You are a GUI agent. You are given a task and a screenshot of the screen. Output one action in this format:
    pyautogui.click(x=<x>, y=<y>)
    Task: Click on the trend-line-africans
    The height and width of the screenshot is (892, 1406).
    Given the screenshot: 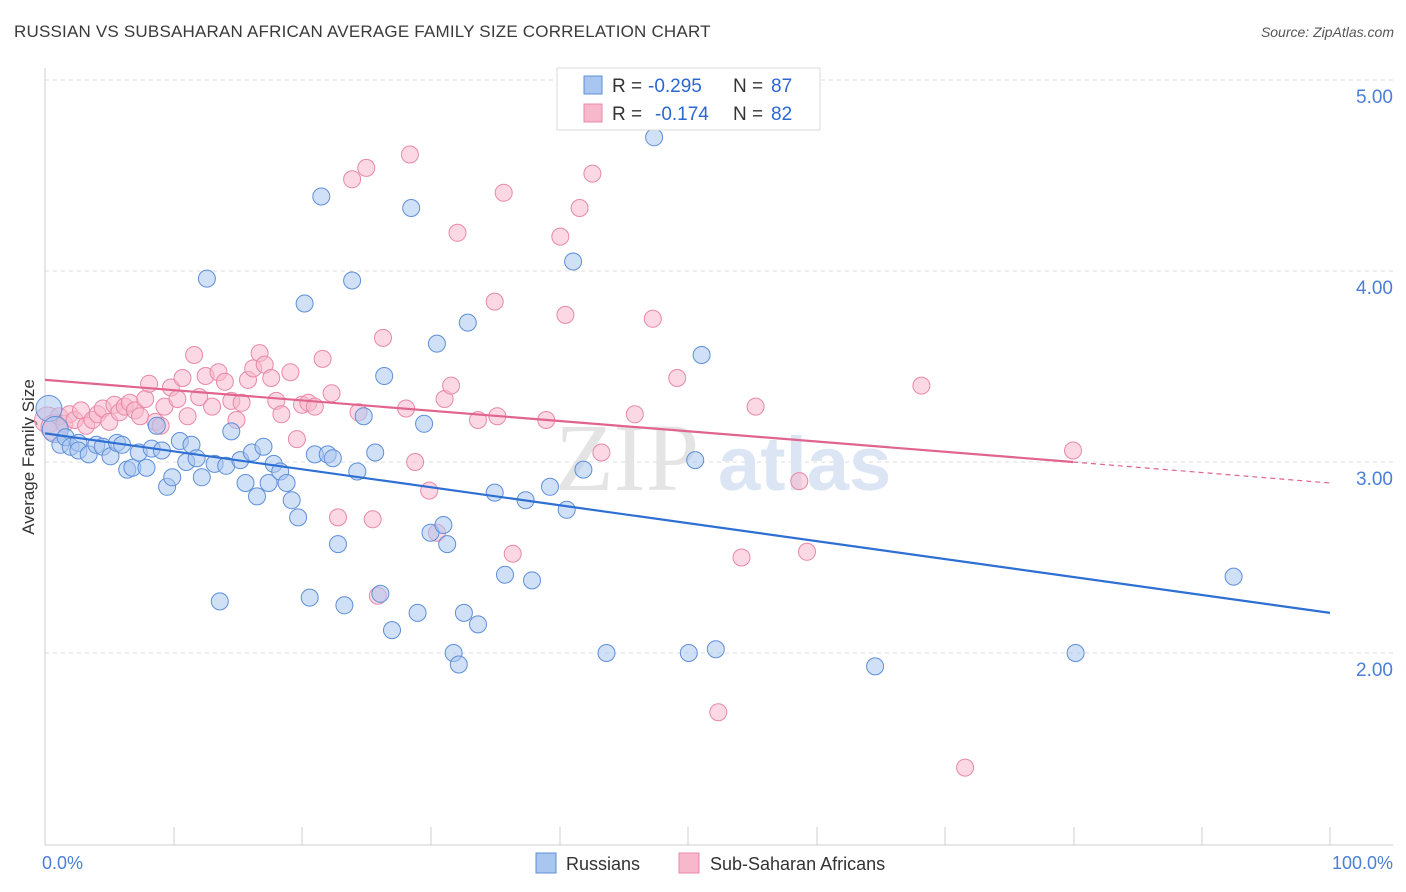 What is the action you would take?
    pyautogui.click(x=559, y=421)
    